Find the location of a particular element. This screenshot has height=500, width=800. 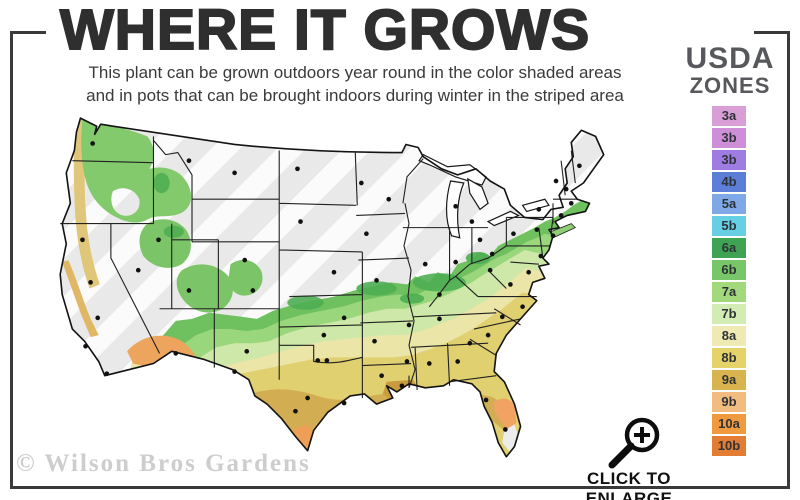

legend-zone-chip: 9a is located at coordinates (729, 380).